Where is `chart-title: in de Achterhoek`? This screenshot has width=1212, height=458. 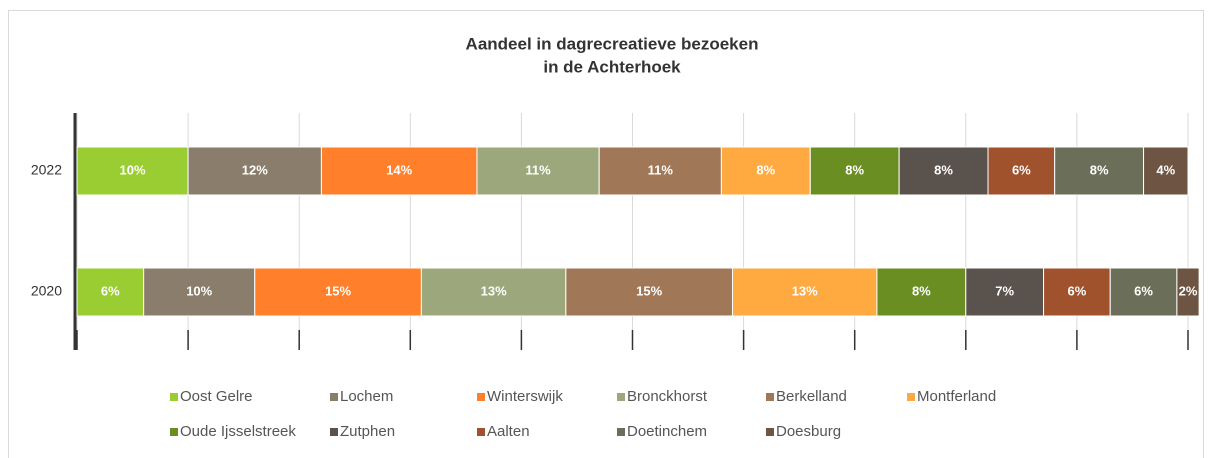
chart-title: in de Achterhoek is located at coordinates (612, 66).